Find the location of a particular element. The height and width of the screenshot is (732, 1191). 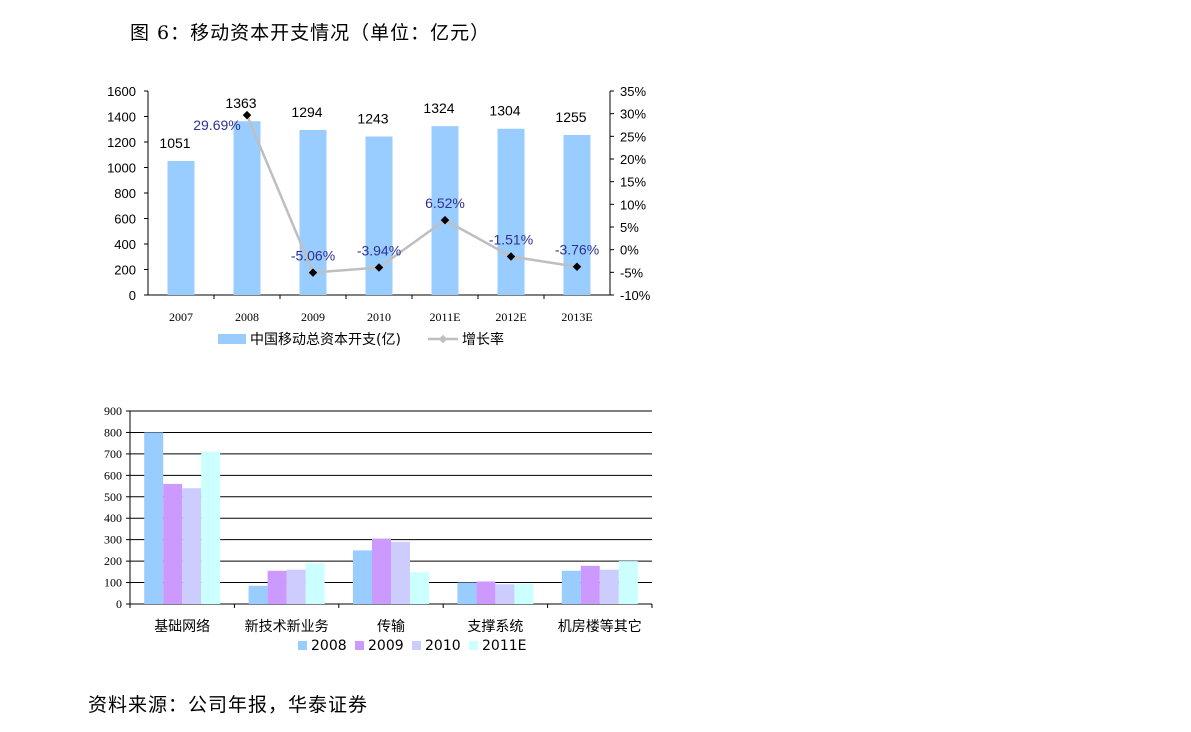

growth-rate-label: -3.94% is located at coordinates (379, 251).